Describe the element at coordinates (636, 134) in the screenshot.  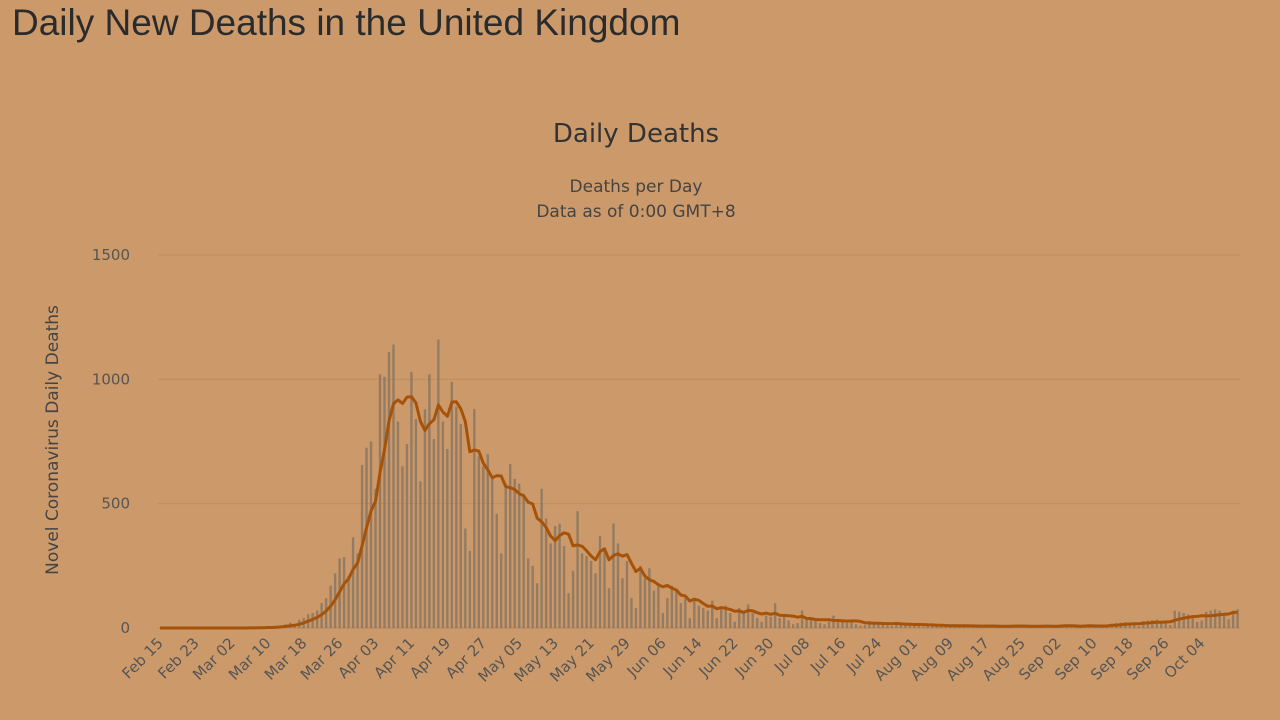
I see `chart-title: Daily Deaths` at that location.